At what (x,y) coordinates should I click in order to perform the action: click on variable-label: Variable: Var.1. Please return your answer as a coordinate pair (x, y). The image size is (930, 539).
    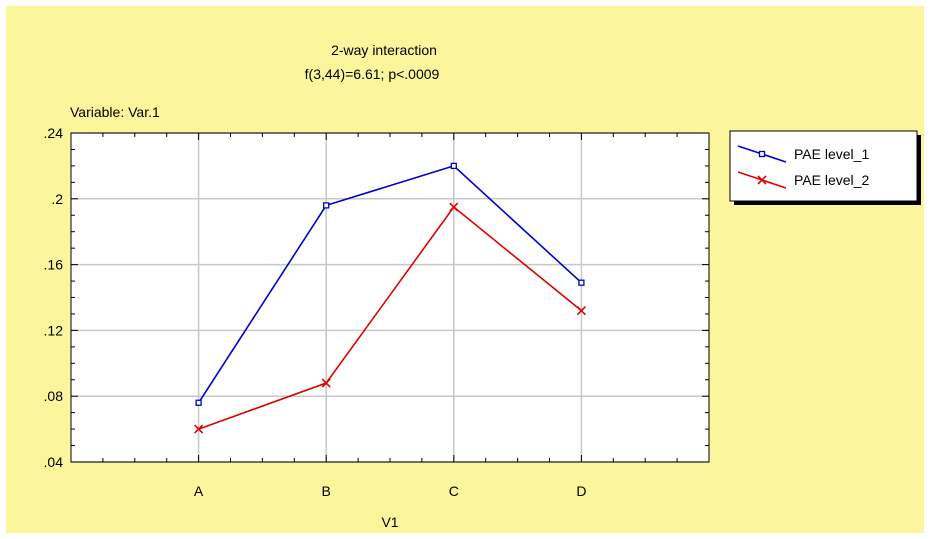
    Looking at the image, I should click on (115, 112).